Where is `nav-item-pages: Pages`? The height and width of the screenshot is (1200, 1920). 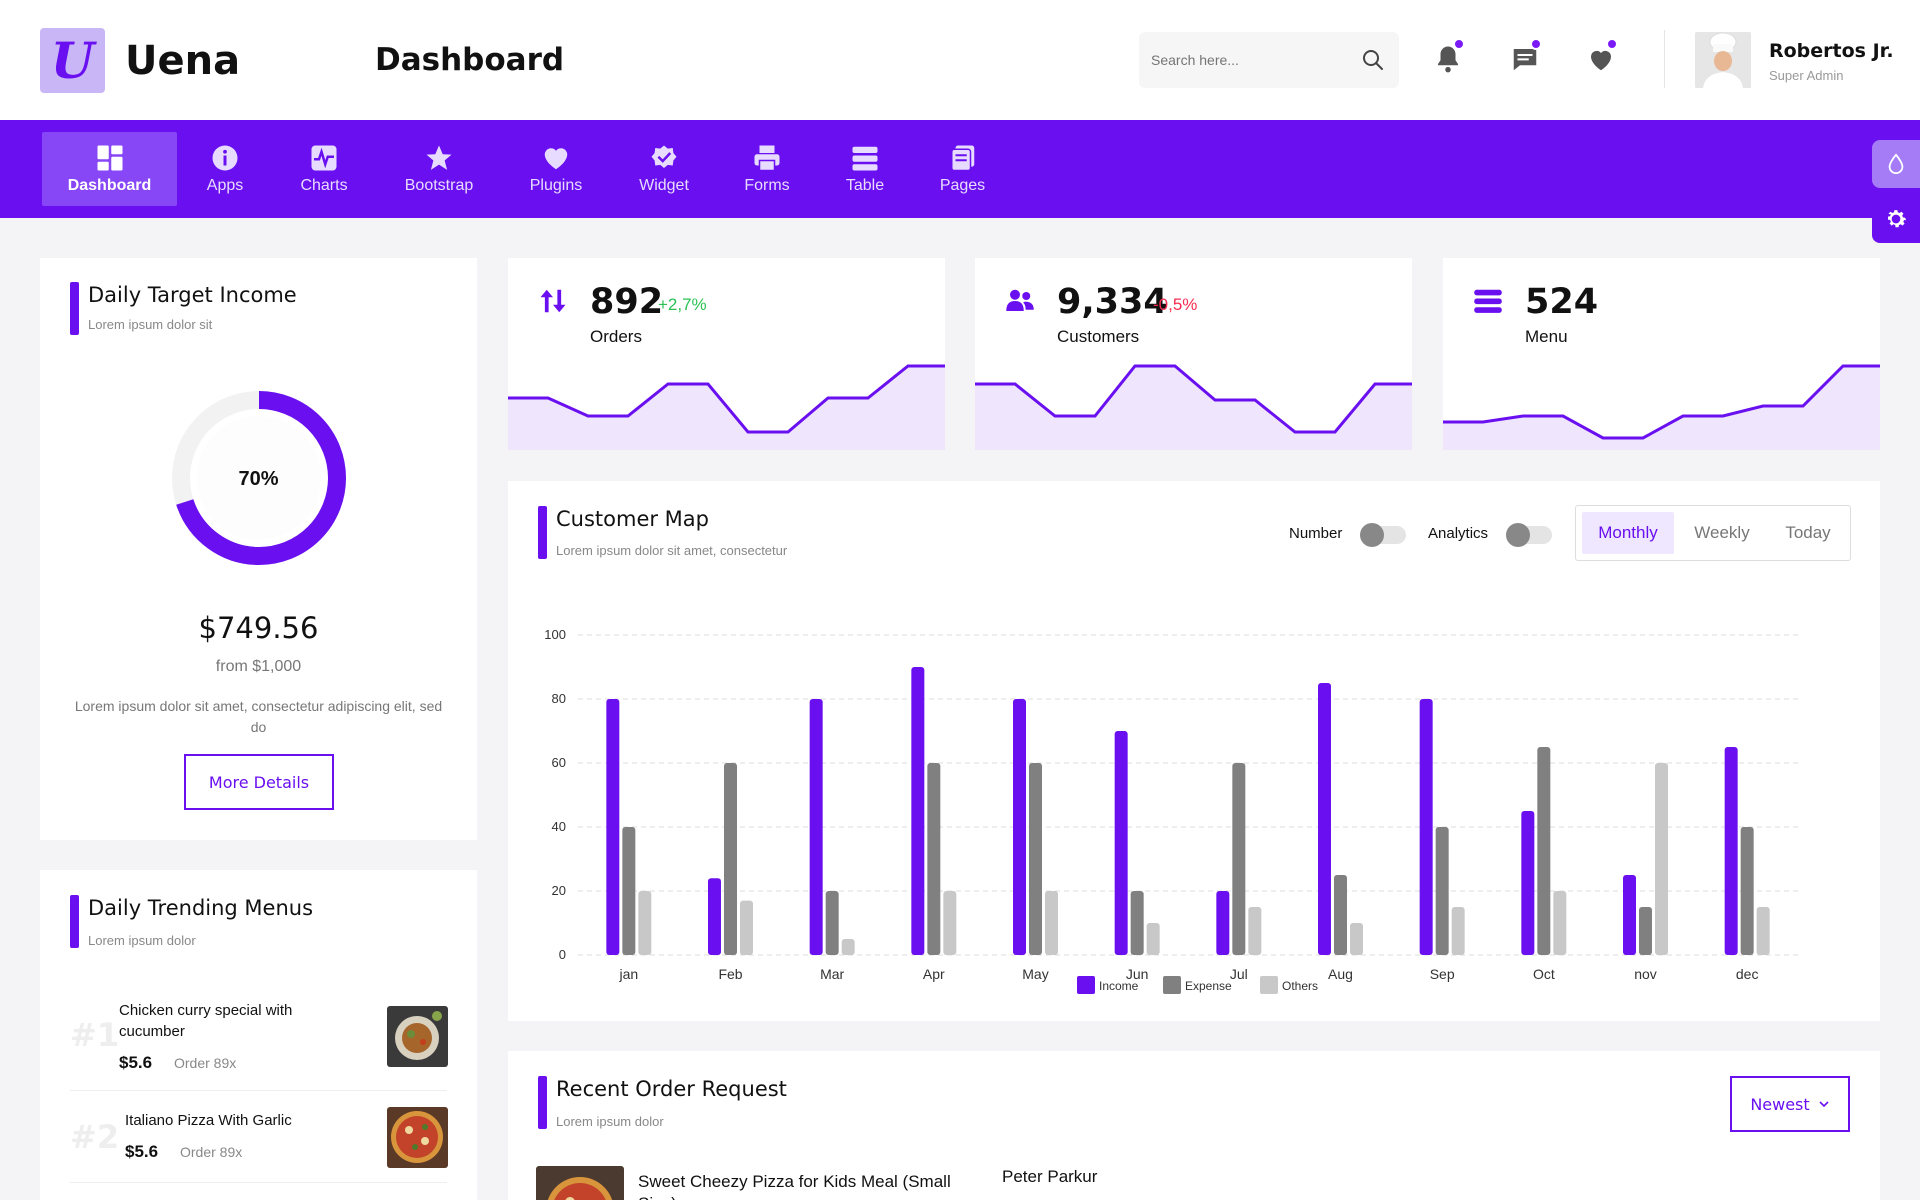 nav-item-pages: Pages is located at coordinates (962, 169).